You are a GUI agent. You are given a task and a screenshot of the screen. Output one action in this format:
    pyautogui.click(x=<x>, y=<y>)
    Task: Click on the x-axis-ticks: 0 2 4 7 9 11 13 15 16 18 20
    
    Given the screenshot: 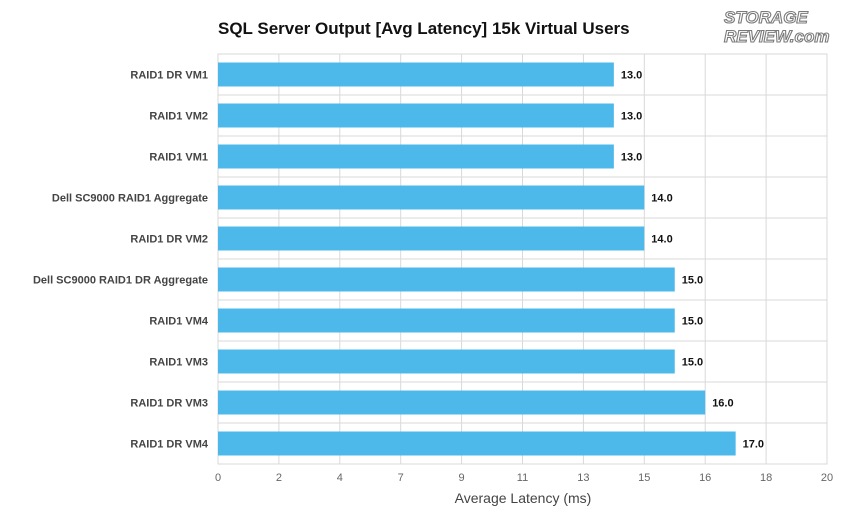 What is the action you would take?
    pyautogui.click(x=524, y=478)
    